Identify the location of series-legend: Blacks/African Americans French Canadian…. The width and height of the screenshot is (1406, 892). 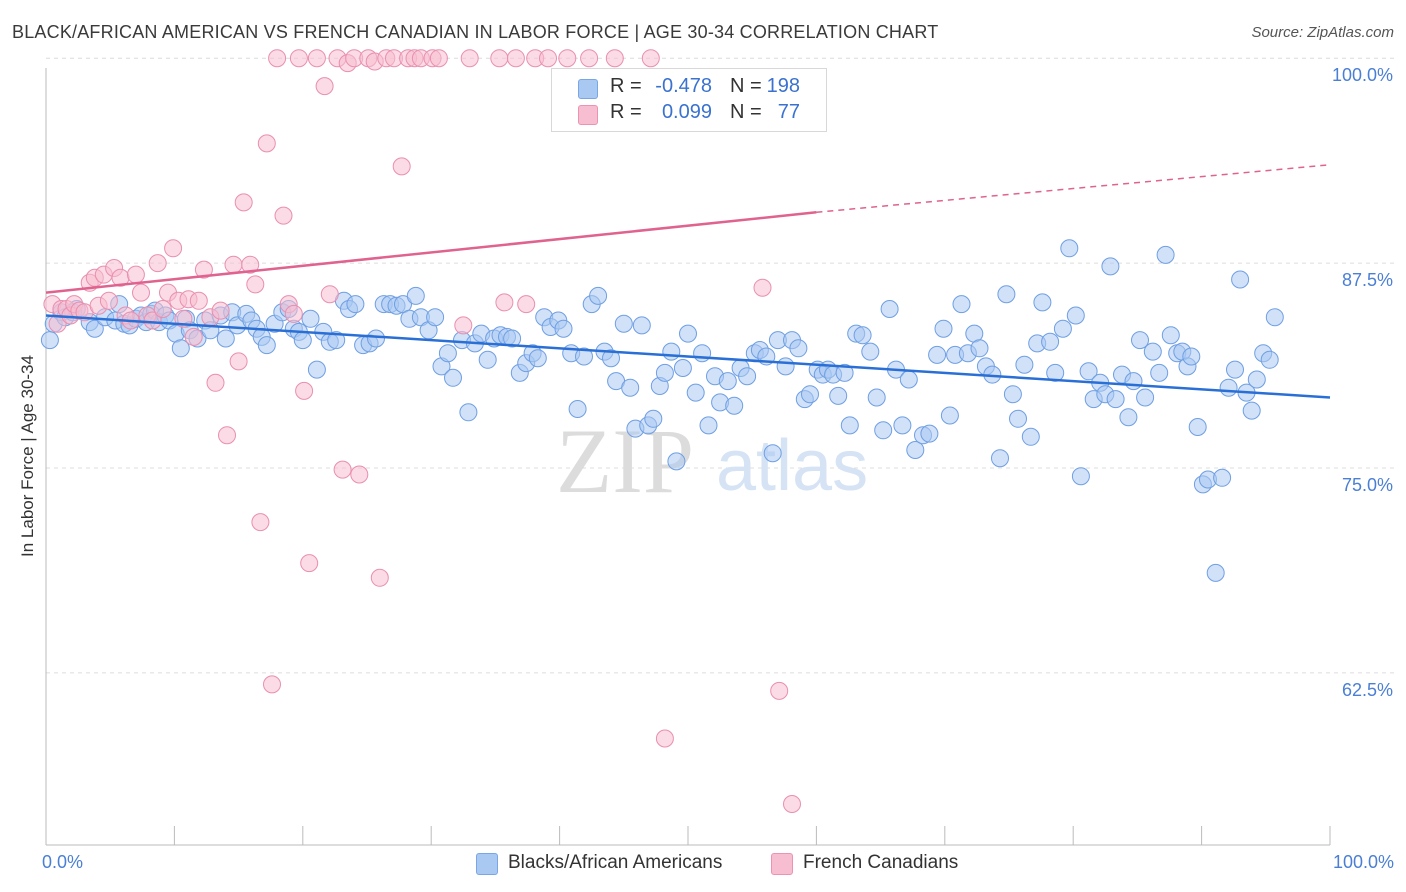
(703, 865).